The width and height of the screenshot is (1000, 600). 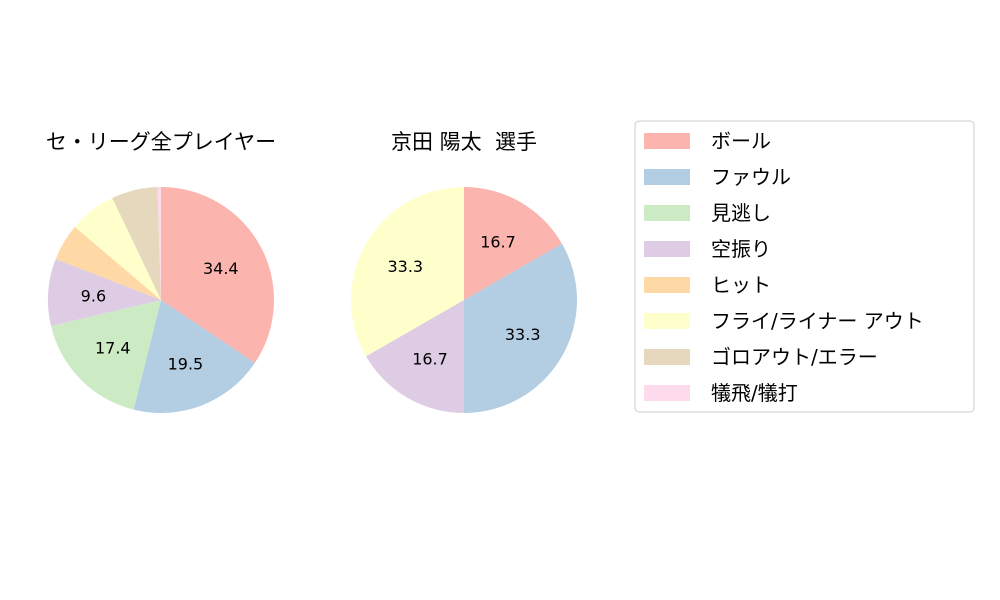 I want to click on legend-label: ヒット, so click(x=741, y=285).